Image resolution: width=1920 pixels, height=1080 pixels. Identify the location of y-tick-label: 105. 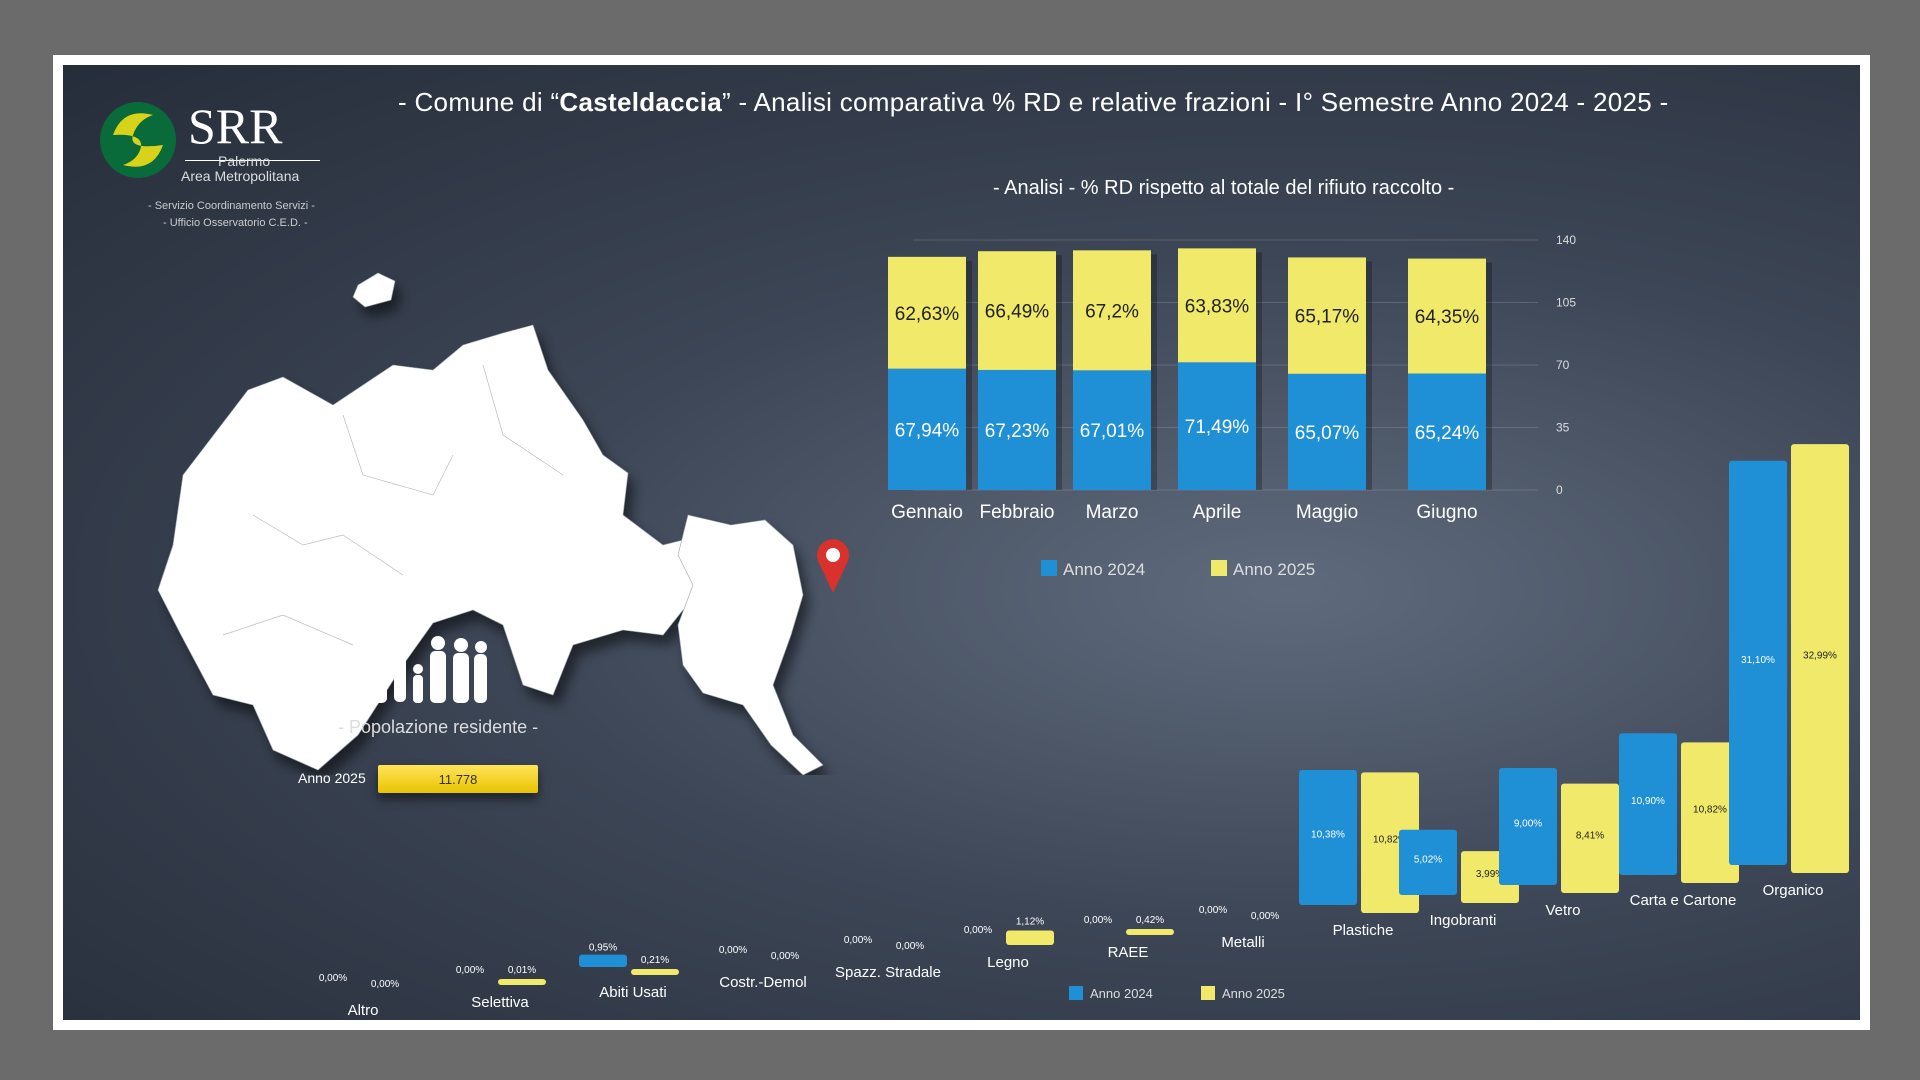
(1566, 303).